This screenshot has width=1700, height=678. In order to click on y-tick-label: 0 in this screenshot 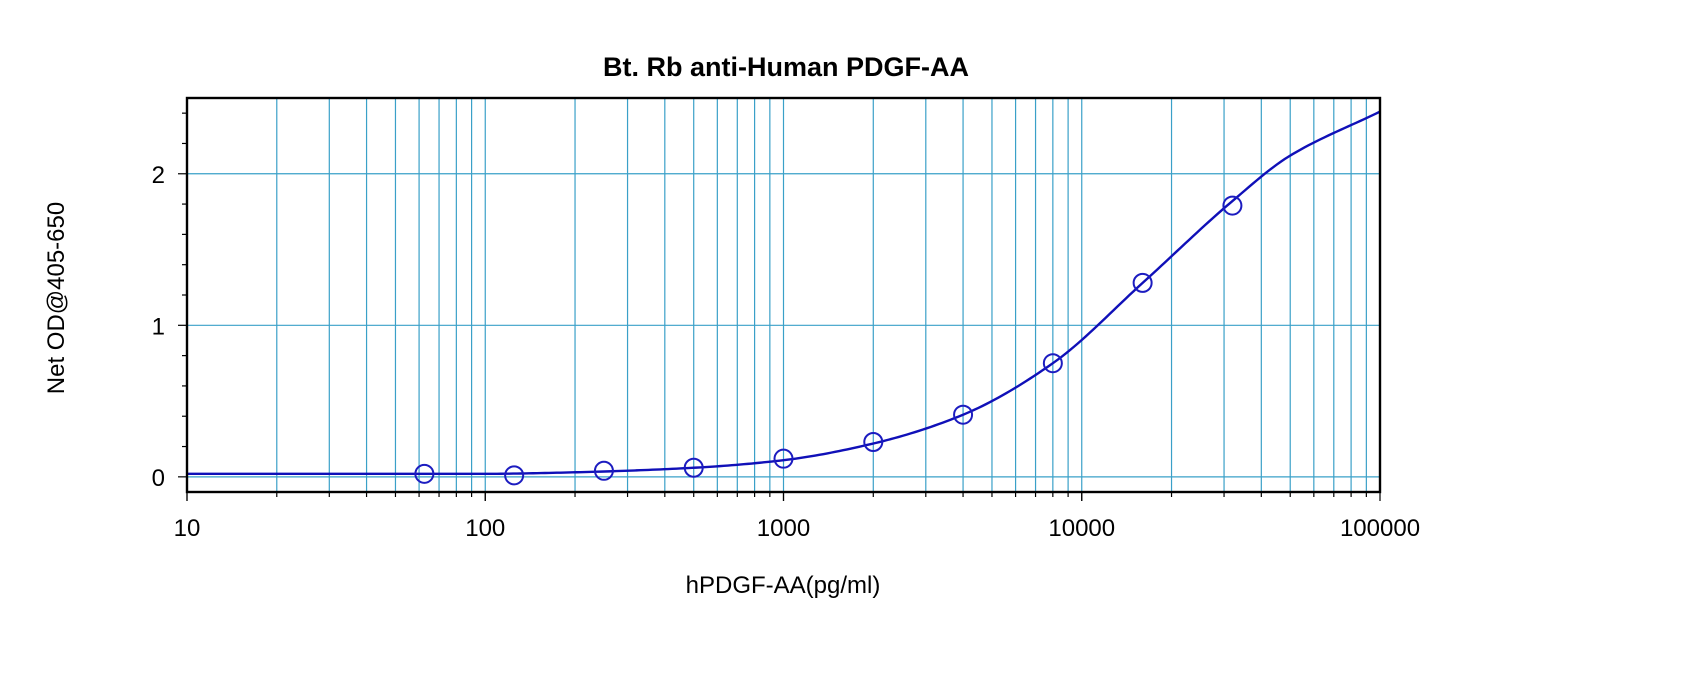, I will do `click(158, 478)`.